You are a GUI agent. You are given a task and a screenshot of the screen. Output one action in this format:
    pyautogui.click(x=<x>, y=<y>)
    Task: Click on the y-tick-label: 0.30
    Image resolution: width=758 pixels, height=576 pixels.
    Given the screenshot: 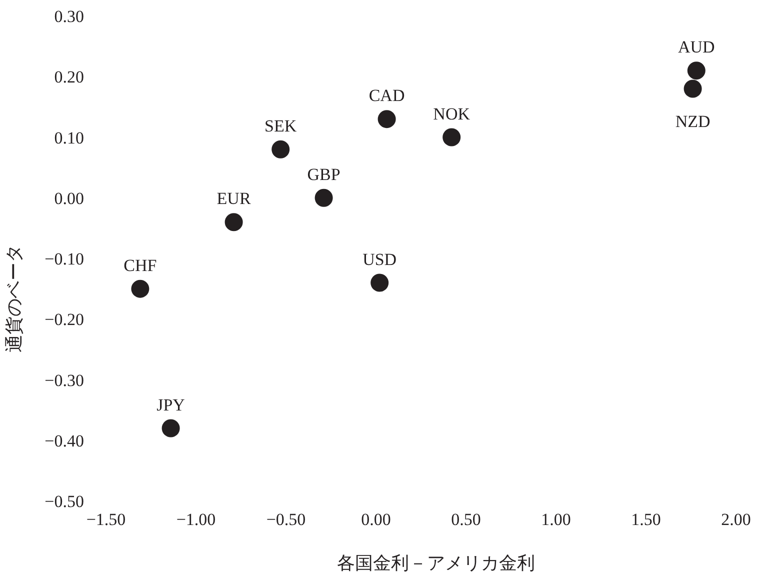 What is the action you would take?
    pyautogui.click(x=69, y=16)
    